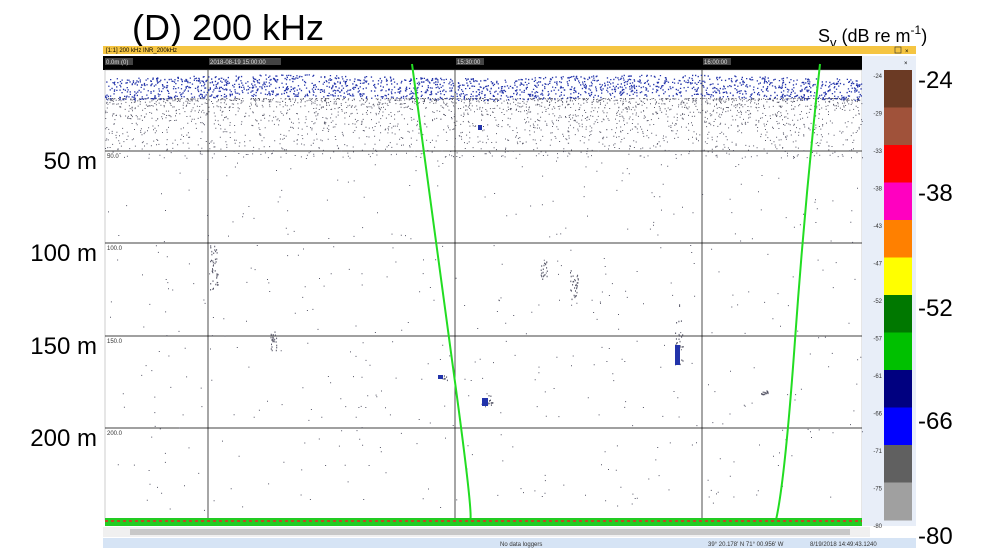 The height and width of the screenshot is (548, 985). I want to click on depth-tick: 50.0, so click(113, 157).